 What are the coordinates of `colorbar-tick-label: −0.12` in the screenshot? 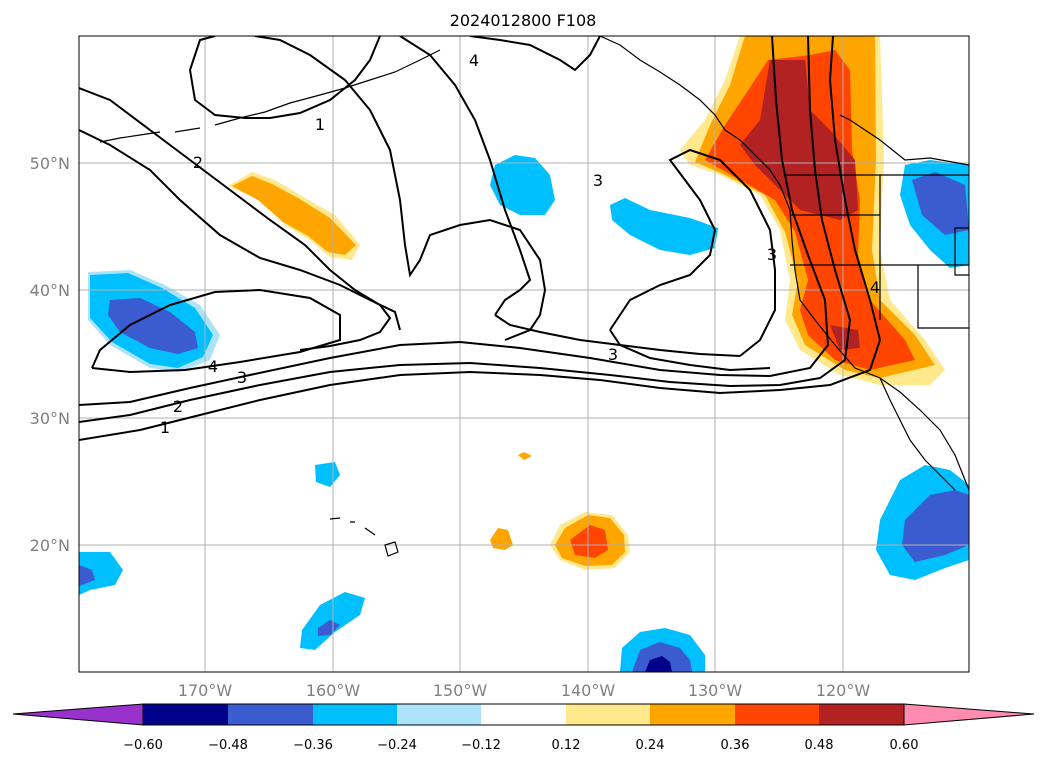 It's located at (481, 745).